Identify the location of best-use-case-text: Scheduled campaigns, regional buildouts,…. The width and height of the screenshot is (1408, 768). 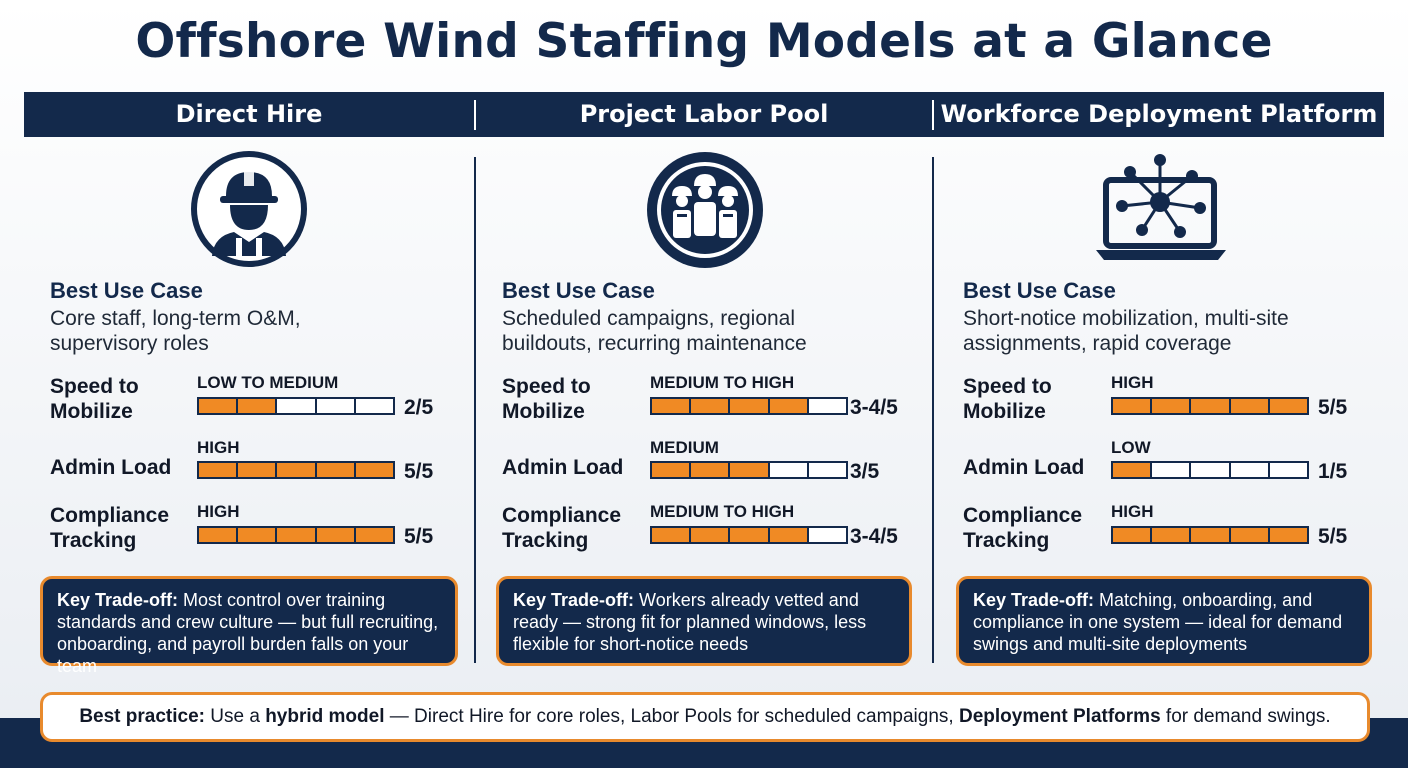
(654, 331).